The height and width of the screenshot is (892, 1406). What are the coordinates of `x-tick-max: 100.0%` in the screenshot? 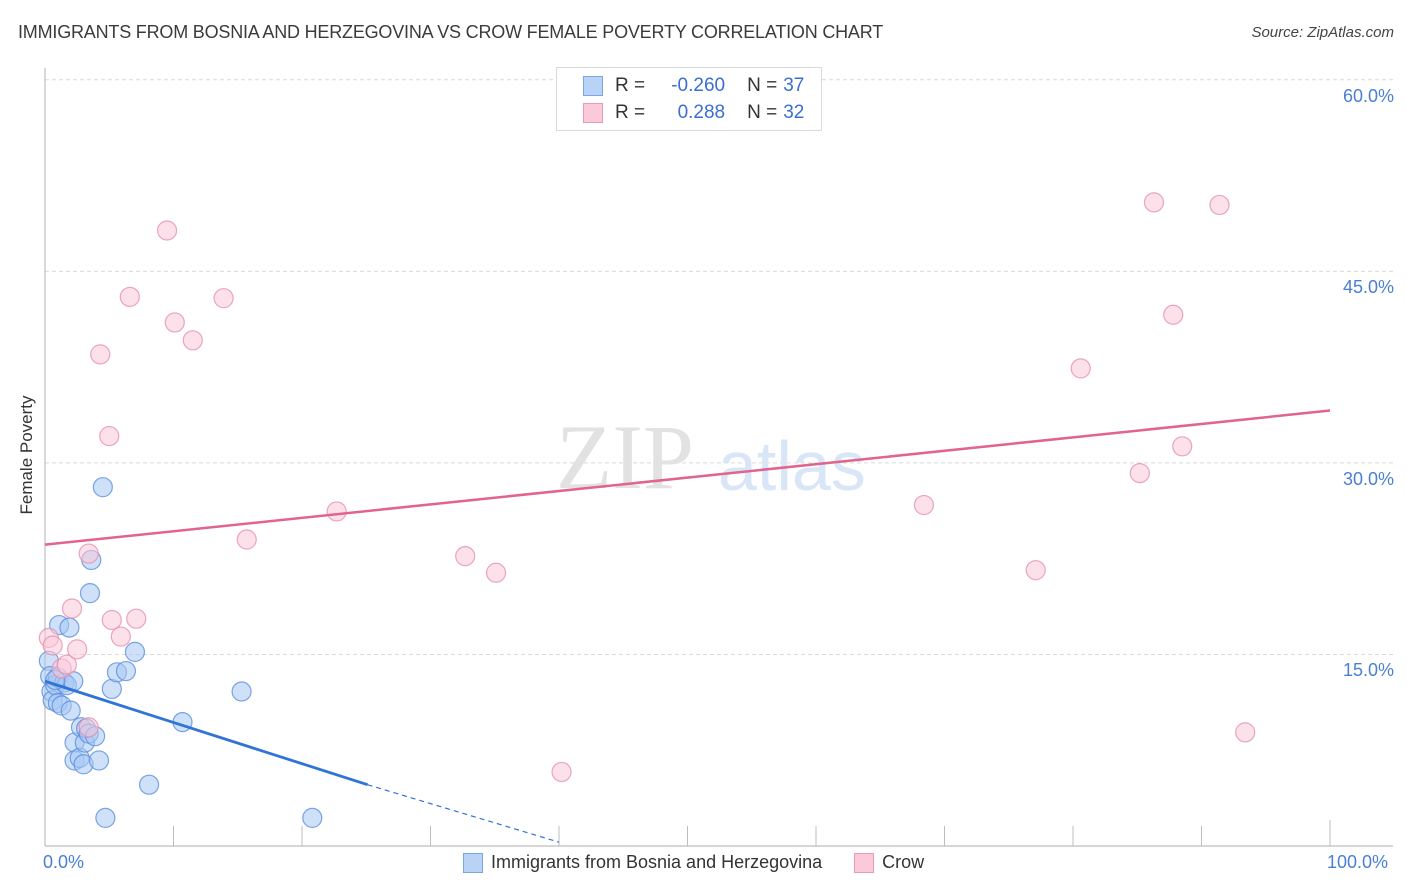 It's located at (1358, 862).